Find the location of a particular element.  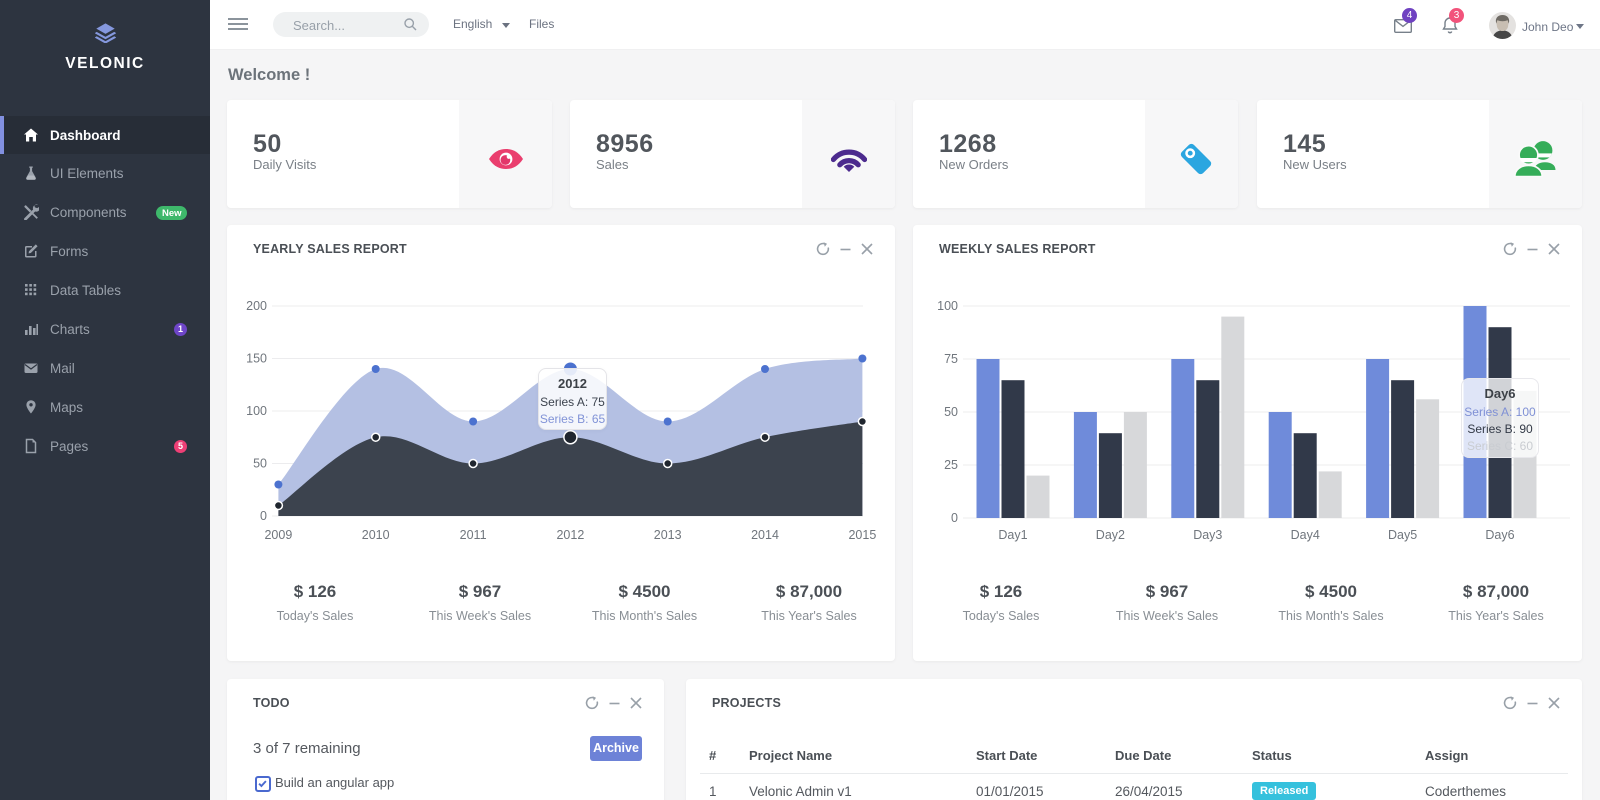

svg-text: 150 is located at coordinates (256, 359).